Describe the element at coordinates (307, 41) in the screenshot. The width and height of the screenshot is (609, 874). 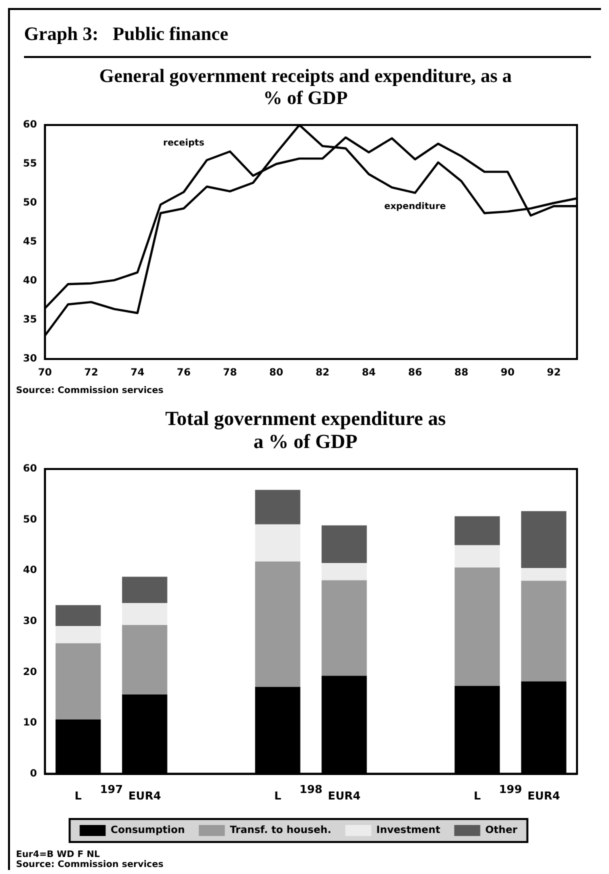
I see `chart-title: Graph 3: Public finance` at that location.